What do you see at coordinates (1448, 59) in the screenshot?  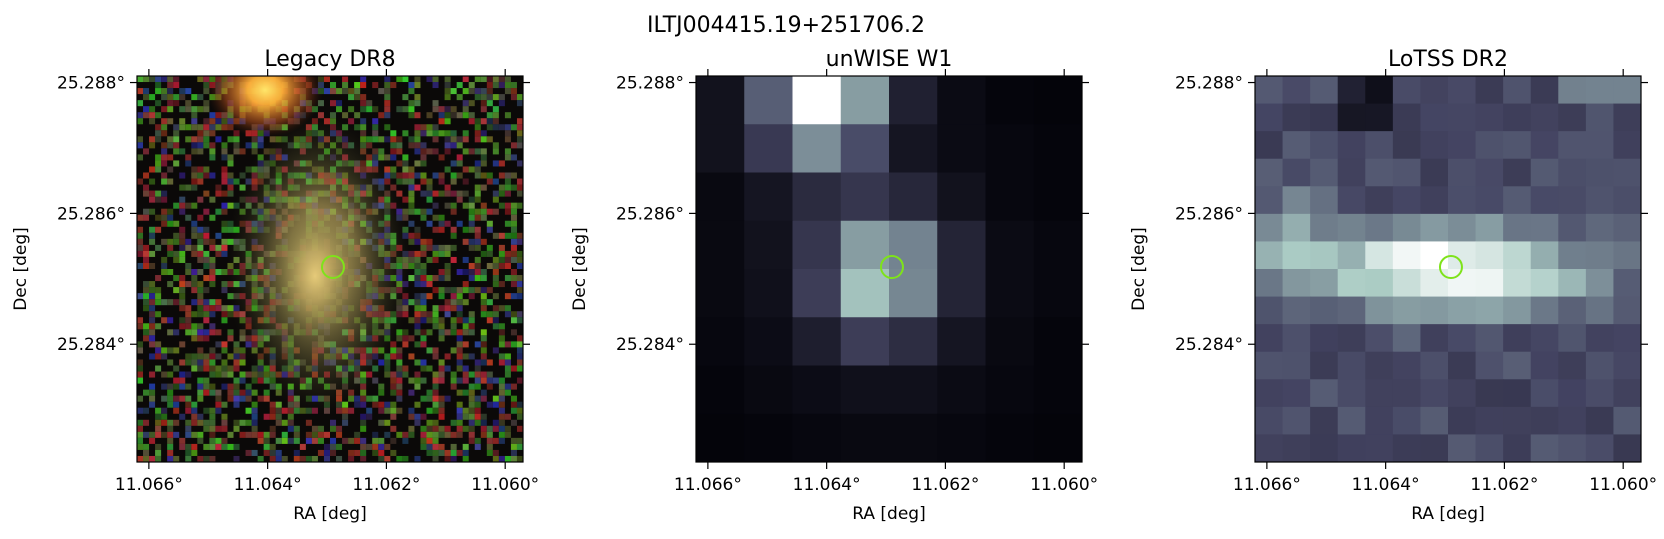 I see `lotss-panel-title: LoTSS DR2` at bounding box center [1448, 59].